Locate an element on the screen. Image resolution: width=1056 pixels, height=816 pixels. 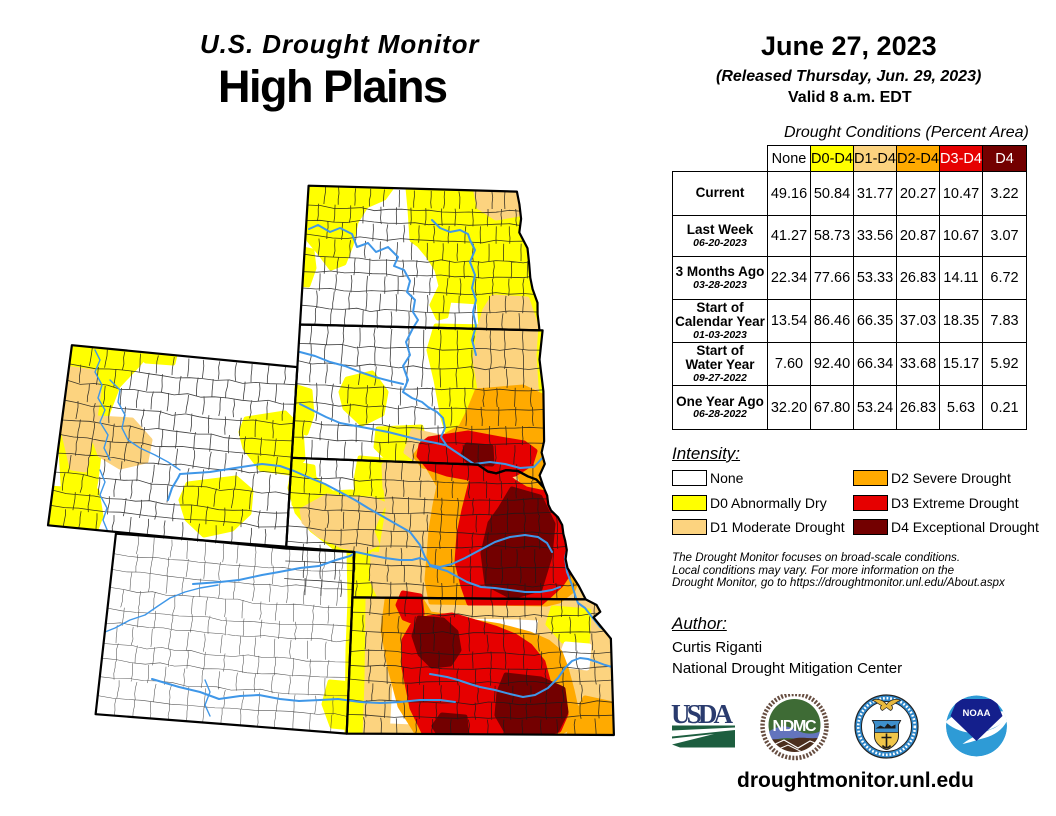
svg-text: NDMC is located at coordinates (795, 726).